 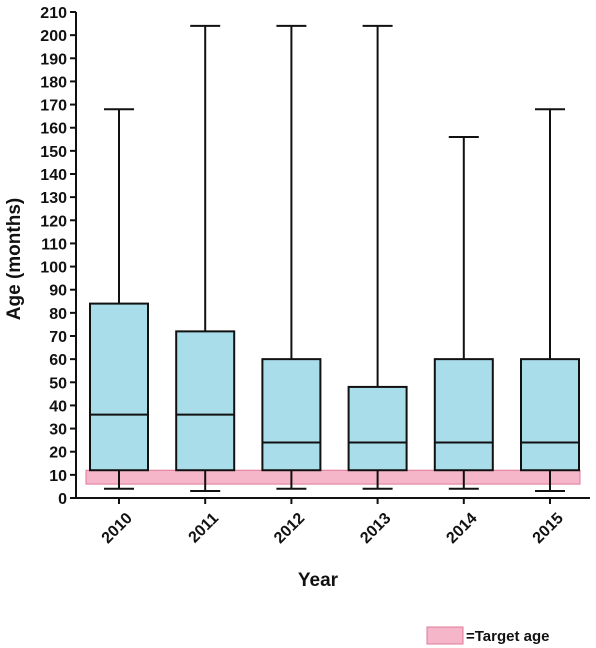 I want to click on target-age-band, so click(x=333, y=477).